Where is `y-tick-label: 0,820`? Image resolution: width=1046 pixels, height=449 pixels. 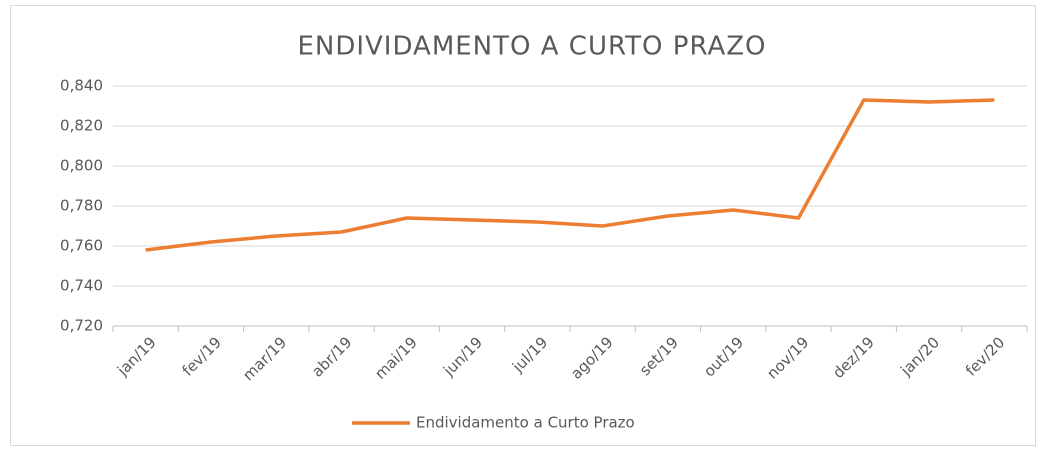 y-tick-label: 0,820 is located at coordinates (81, 126).